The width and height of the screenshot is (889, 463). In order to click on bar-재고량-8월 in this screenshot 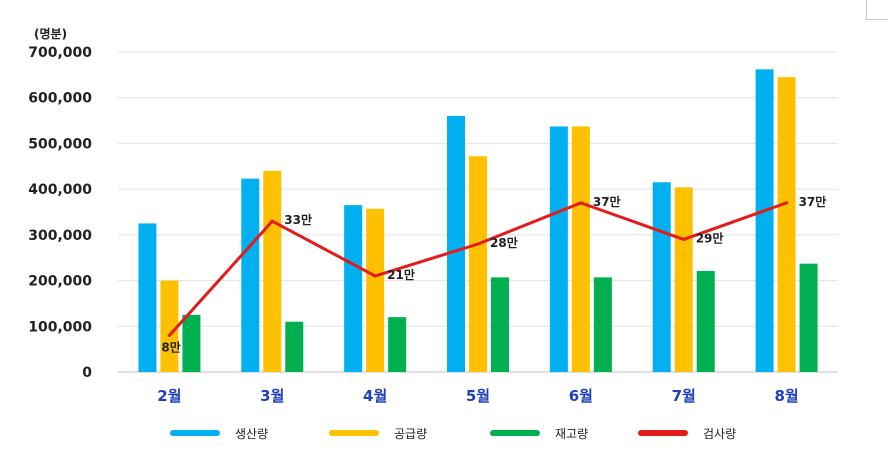, I will do `click(808, 317)`.